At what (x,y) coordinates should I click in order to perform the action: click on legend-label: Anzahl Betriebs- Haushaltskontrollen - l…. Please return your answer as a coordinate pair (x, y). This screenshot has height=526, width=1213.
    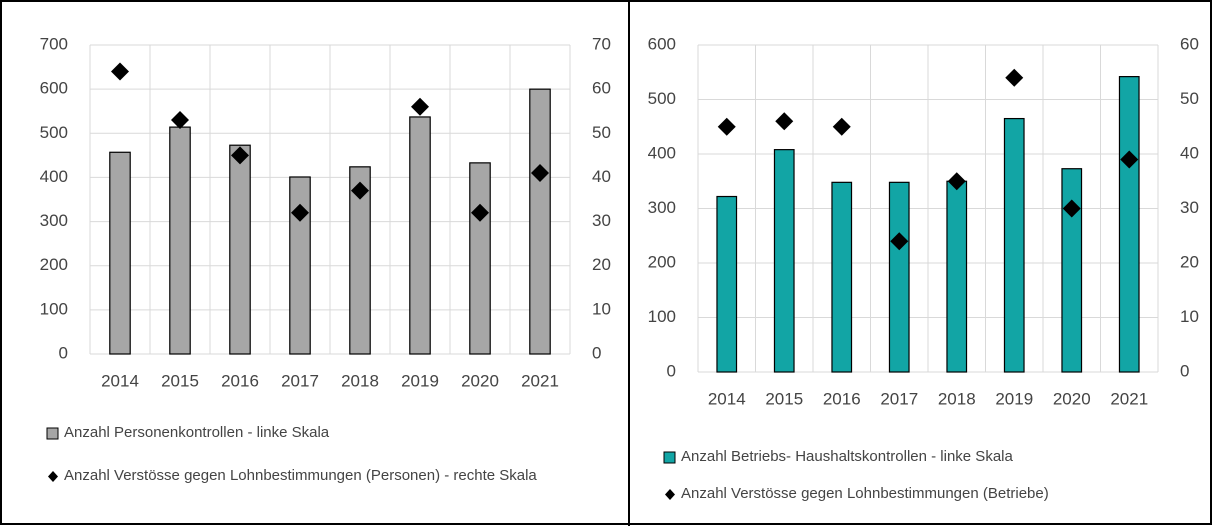
    Looking at the image, I should click on (847, 456).